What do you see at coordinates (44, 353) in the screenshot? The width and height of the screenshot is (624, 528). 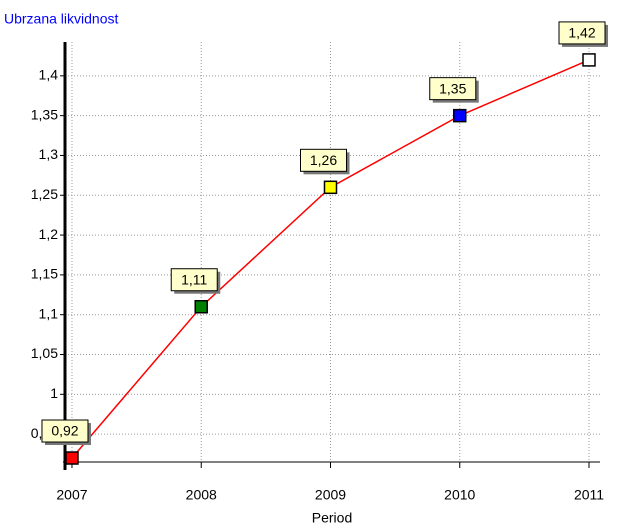 I see `y-tick-label: 1,05` at bounding box center [44, 353].